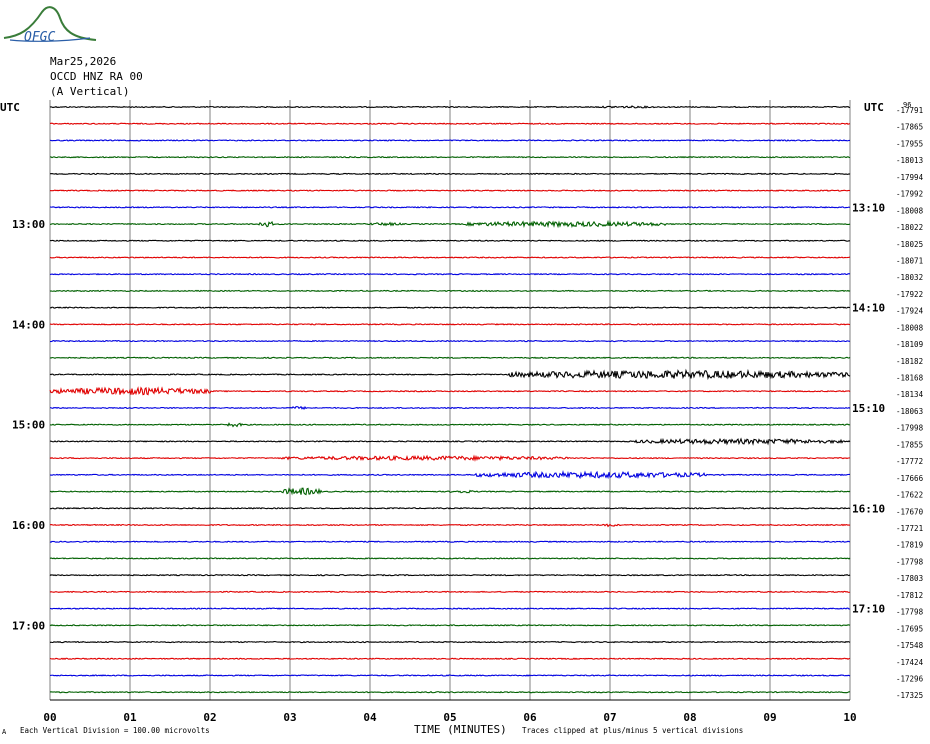  I want to click on row-offset-label: -17695, so click(909, 628).